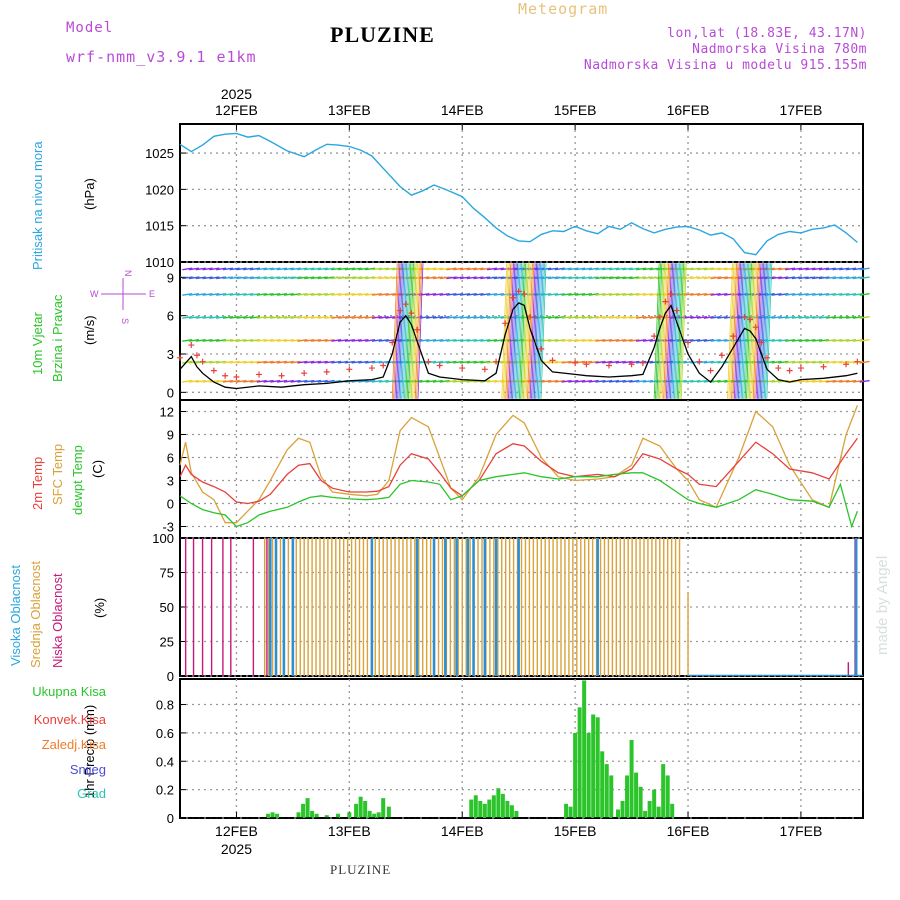 Image resolution: width=900 pixels, height=900 pixels. I want to click on wind-speed-line, so click(518, 346).